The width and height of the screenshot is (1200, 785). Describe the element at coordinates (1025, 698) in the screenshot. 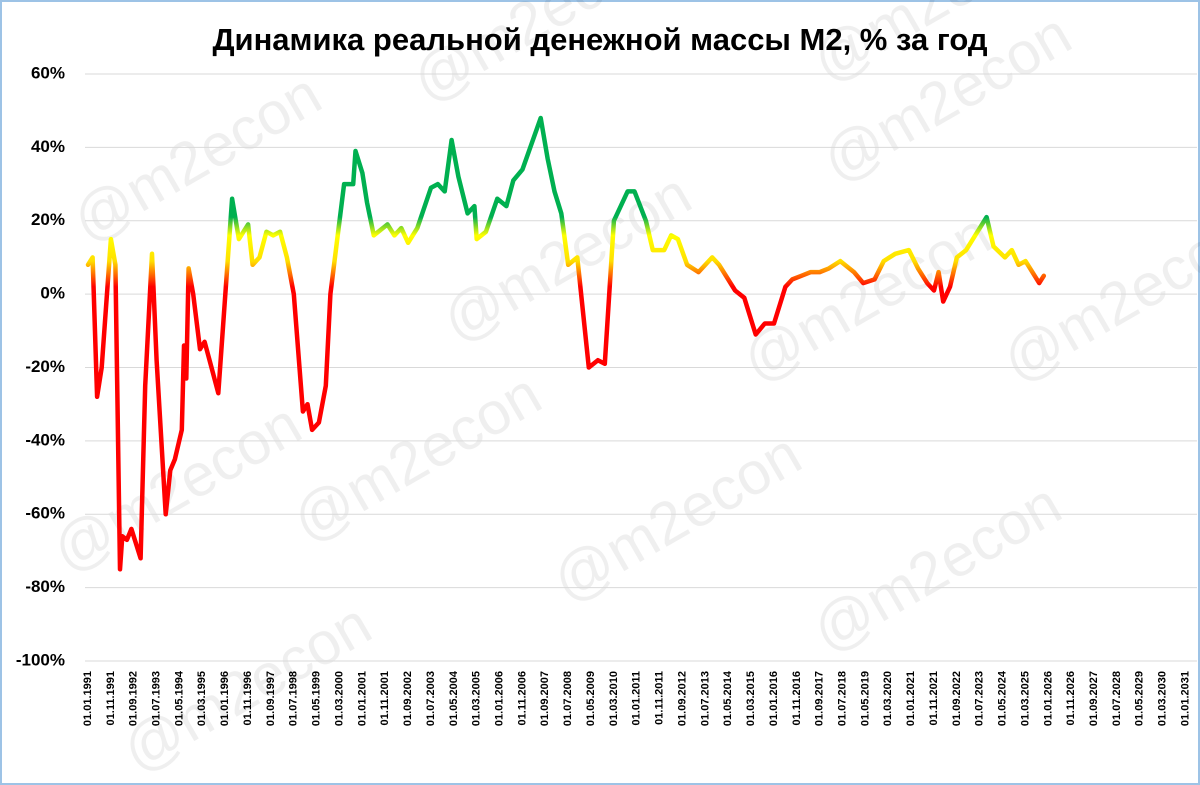

I see `x-tick-label: 01.03.2025` at that location.